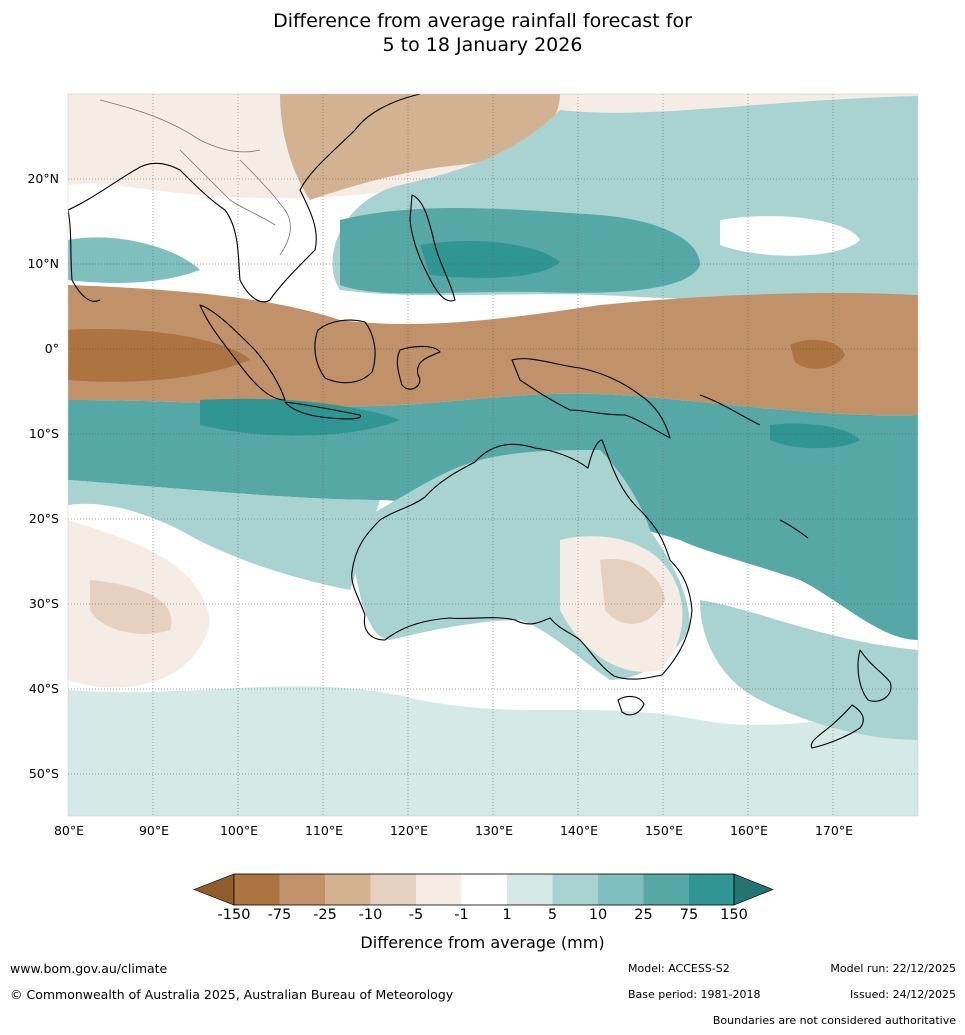  I want to click on bay-of-bengal-wet, so click(134, 260).